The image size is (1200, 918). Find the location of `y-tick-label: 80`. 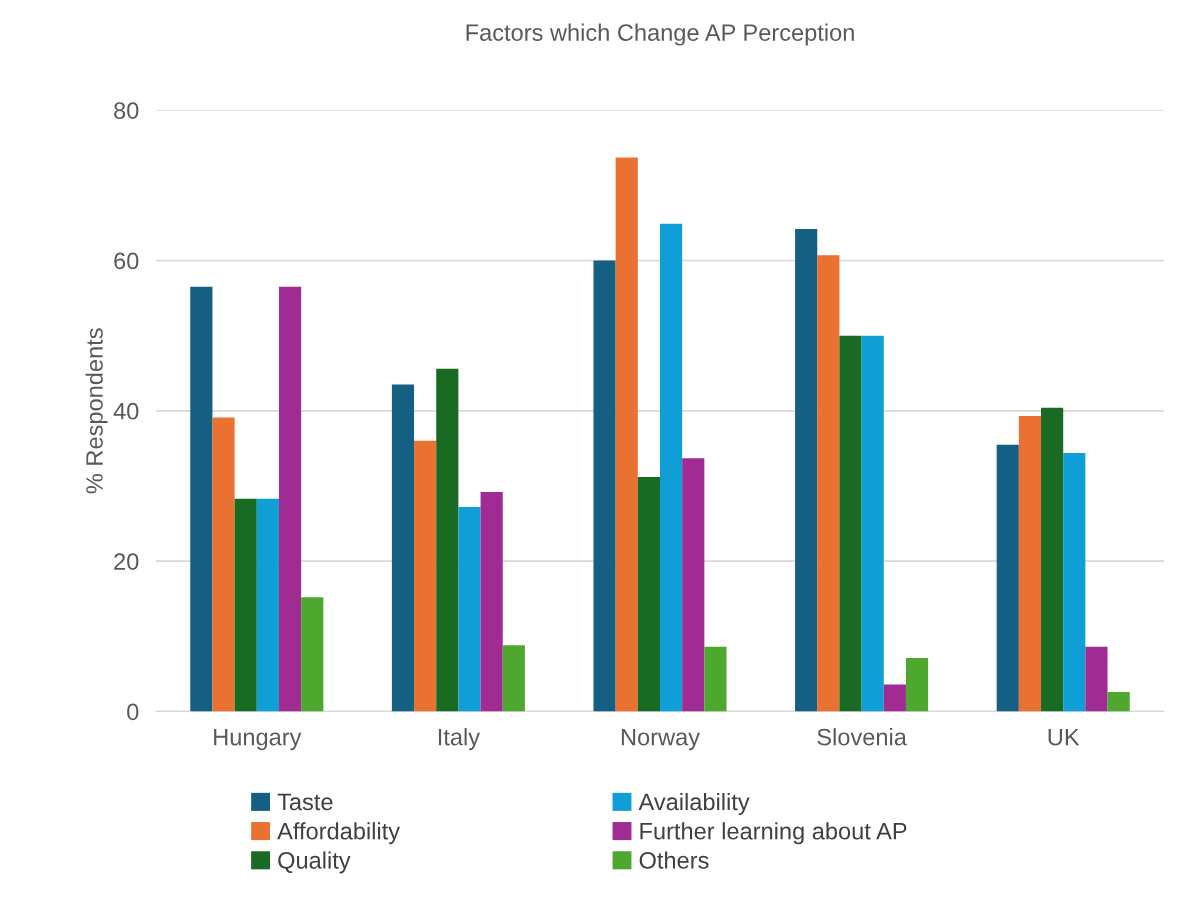

y-tick-label: 80 is located at coordinates (126, 110).